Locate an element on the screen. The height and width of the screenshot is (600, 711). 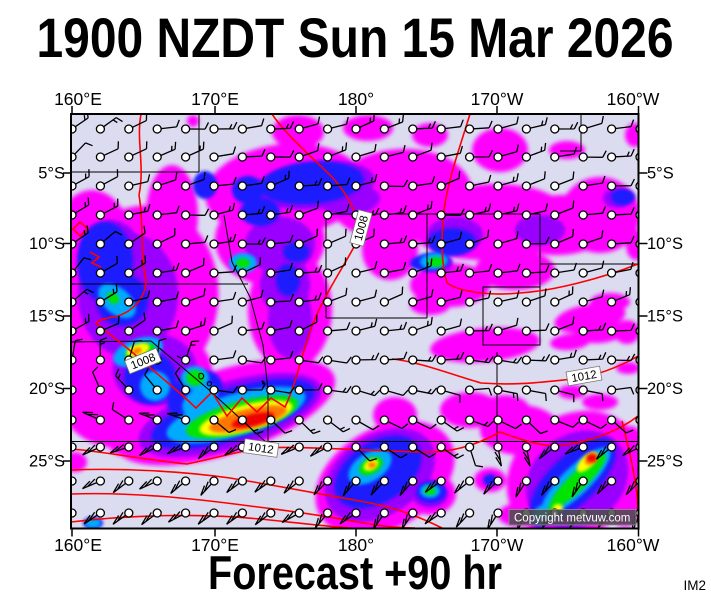
svg-text: 1900 NZDT Sun 15 Mar 2026 is located at coordinates (355, 38).